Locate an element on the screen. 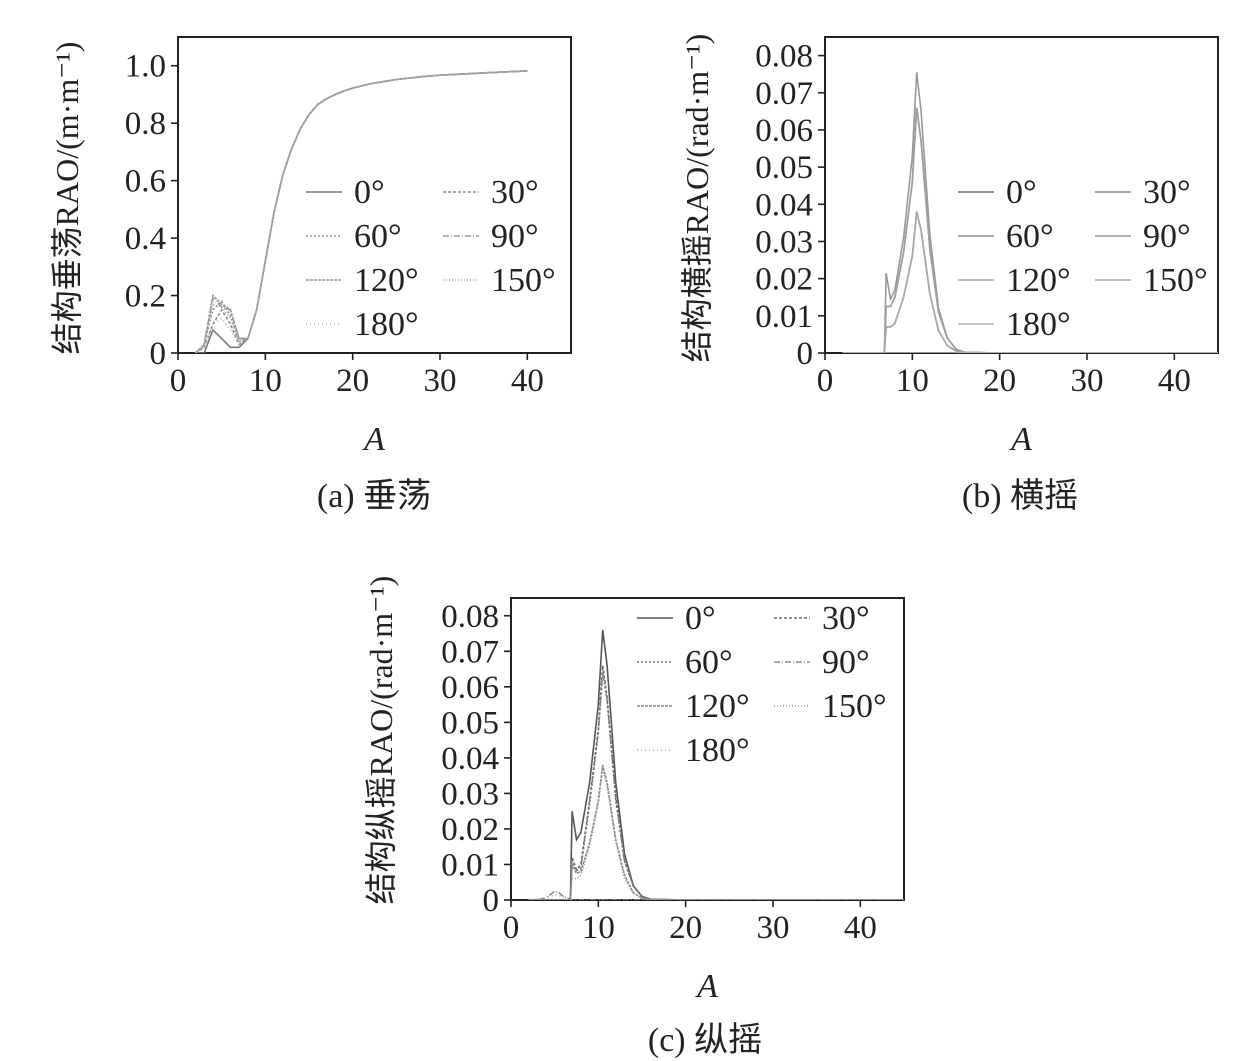  y-axis-label: 结构纵摇RAO/(rad·m⁻¹) is located at coordinates (381, 740).